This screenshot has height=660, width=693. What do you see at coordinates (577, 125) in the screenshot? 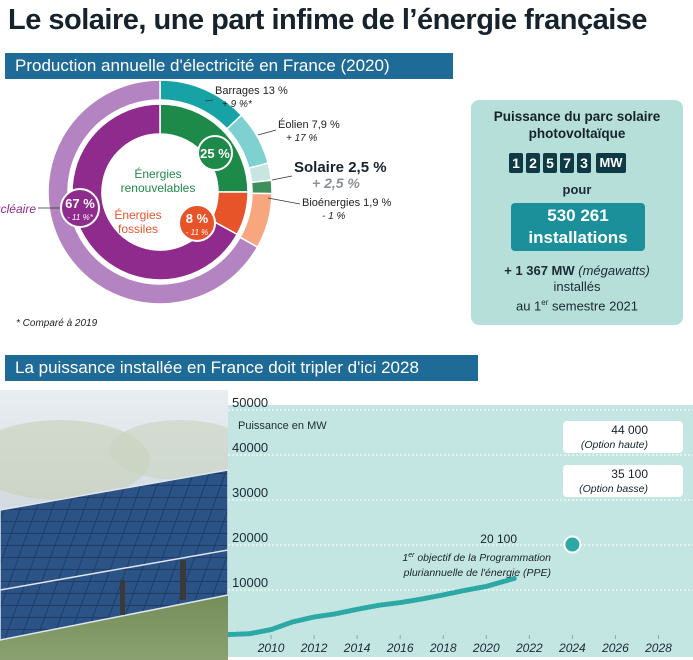
I see `panel-title: Puissance du parc solaire photovoltaïque` at bounding box center [577, 125].